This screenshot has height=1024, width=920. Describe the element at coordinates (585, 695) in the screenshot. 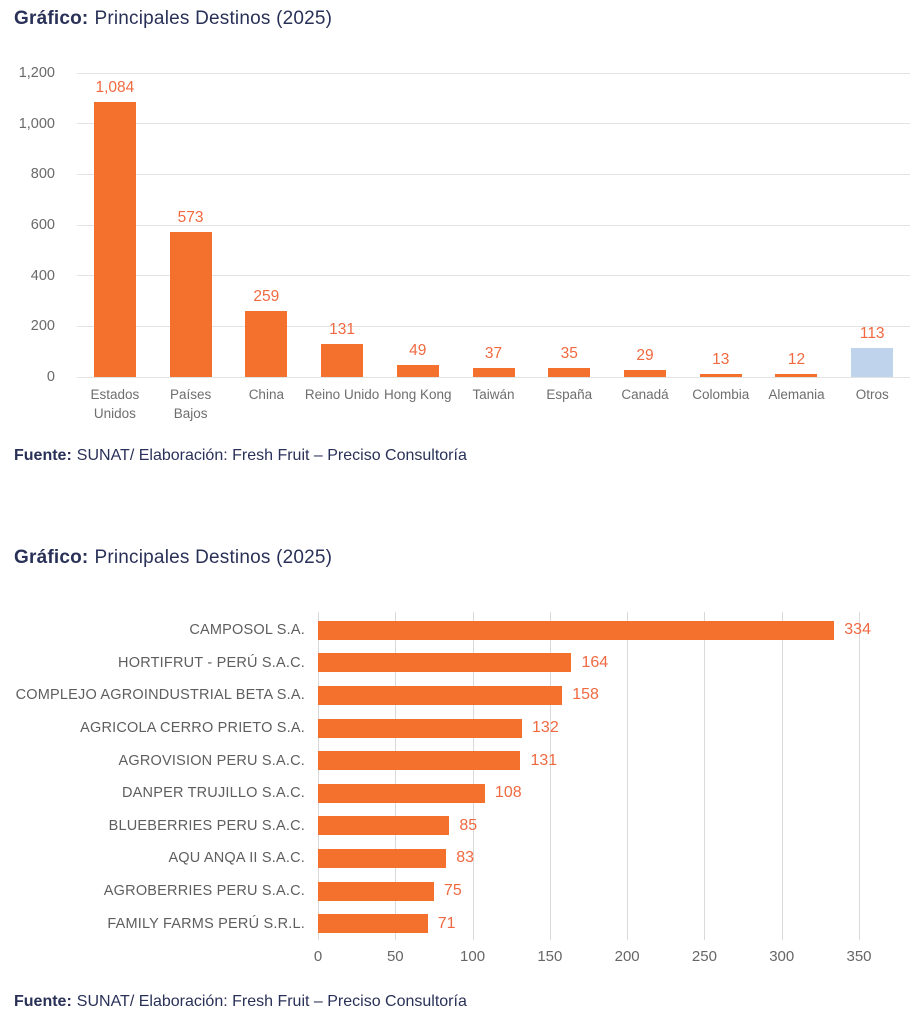

I see `bar-value-label: 158` at that location.